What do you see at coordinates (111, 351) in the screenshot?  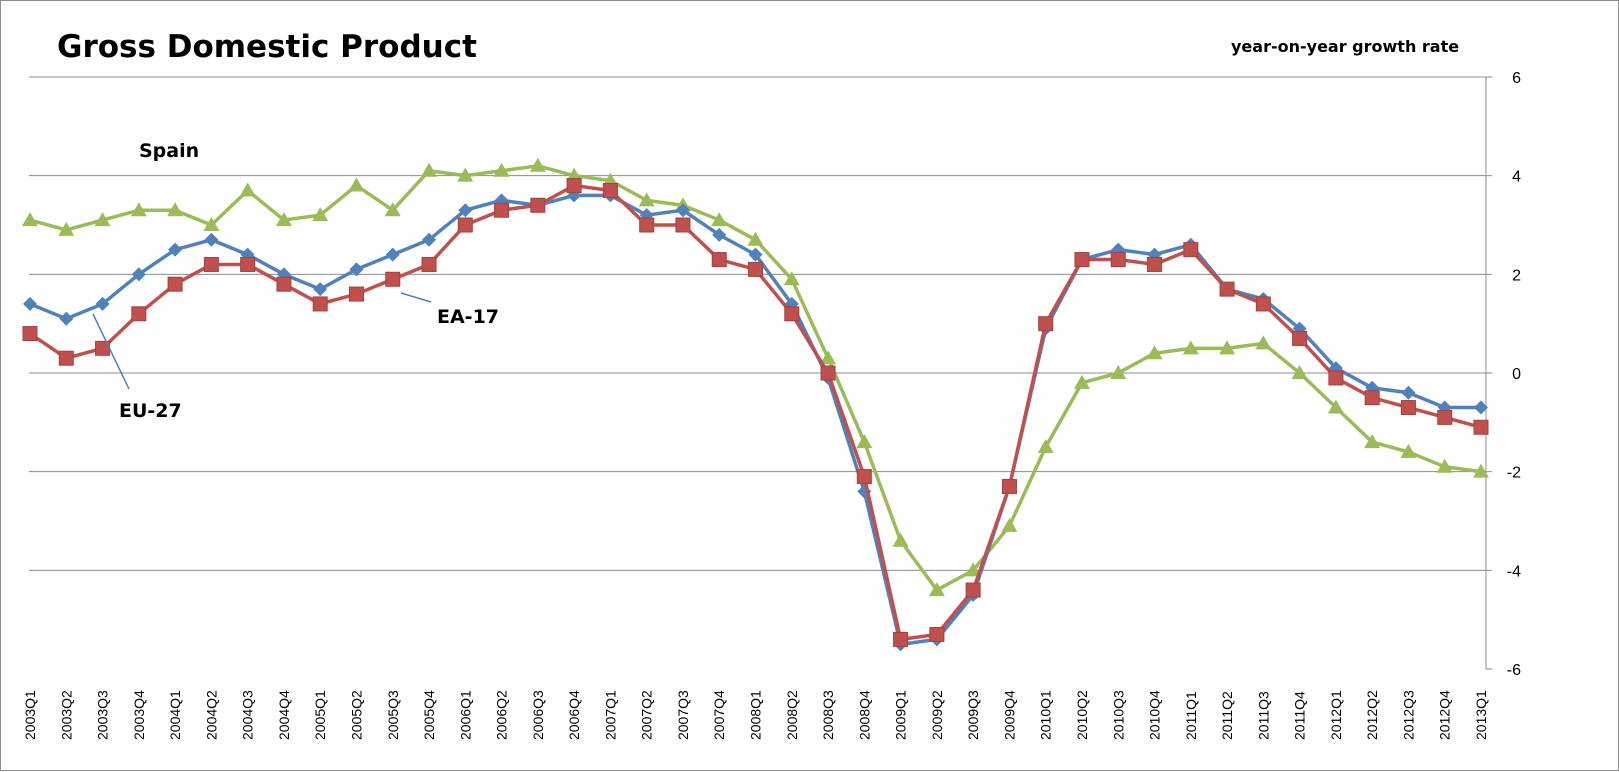 I see `annotation-eu27-leader` at bounding box center [111, 351].